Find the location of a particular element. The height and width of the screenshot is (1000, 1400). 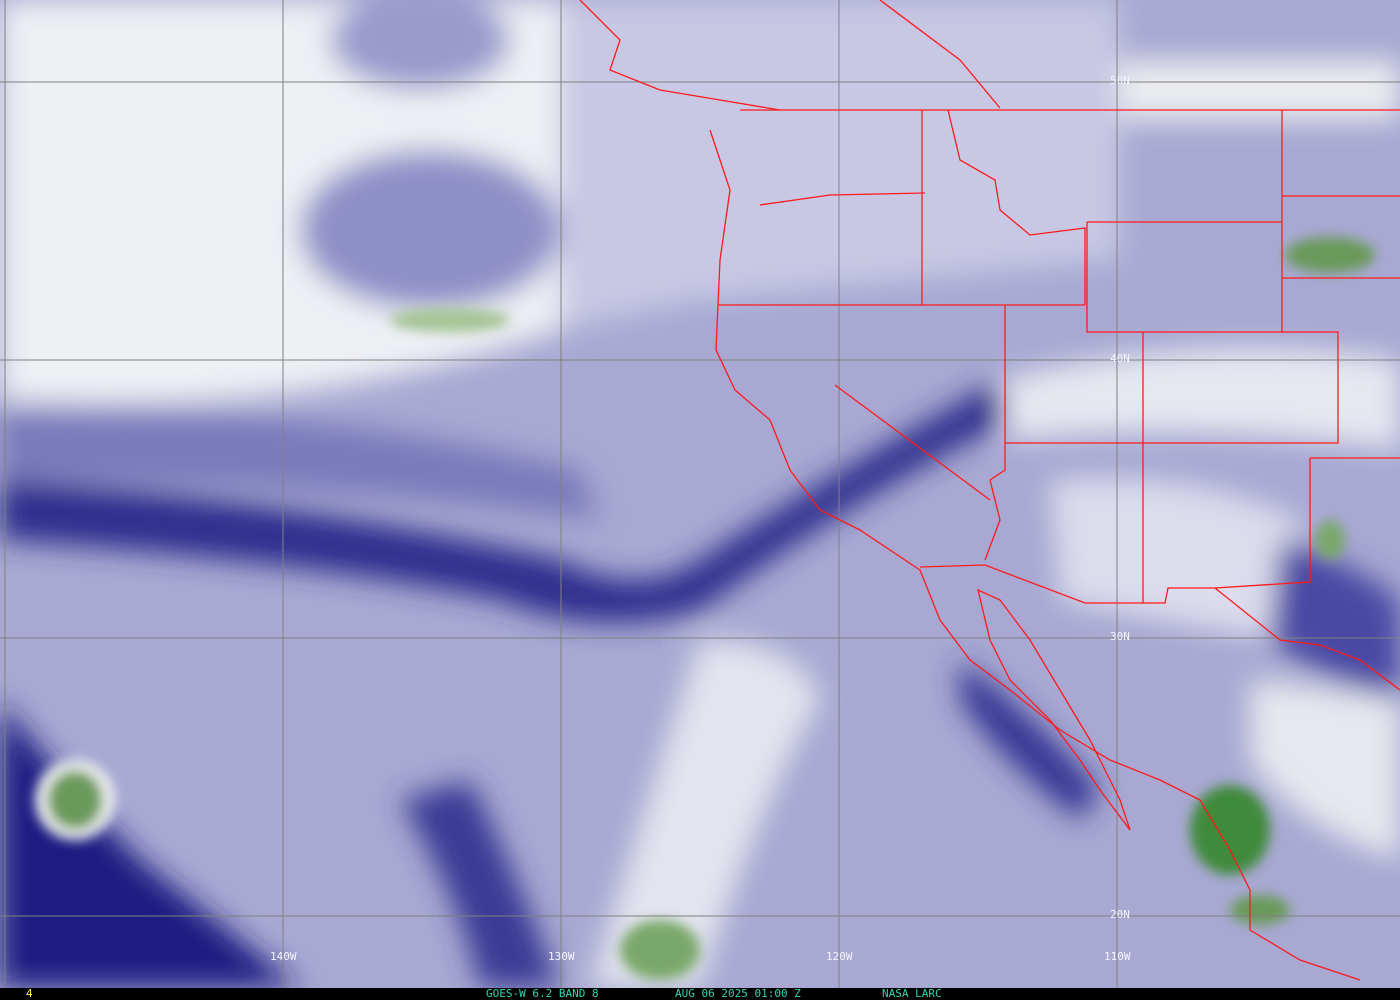

us-mexico-border is located at coordinates (1159, 627).